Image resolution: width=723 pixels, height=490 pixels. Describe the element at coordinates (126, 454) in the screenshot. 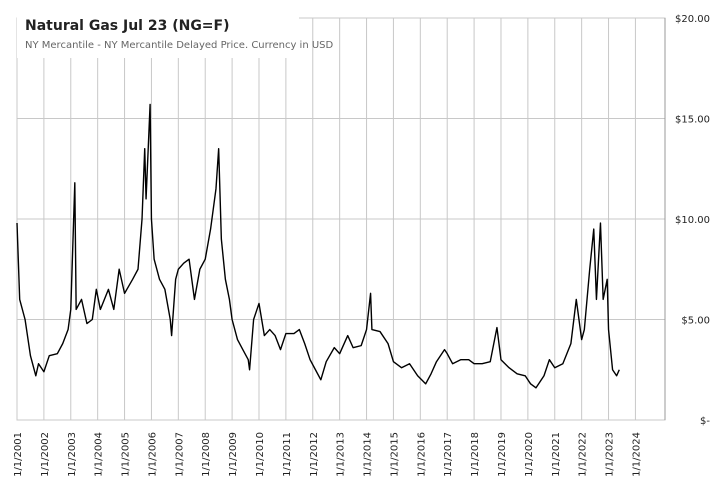

I see `x-tick-label: 1/1/2005` at that location.